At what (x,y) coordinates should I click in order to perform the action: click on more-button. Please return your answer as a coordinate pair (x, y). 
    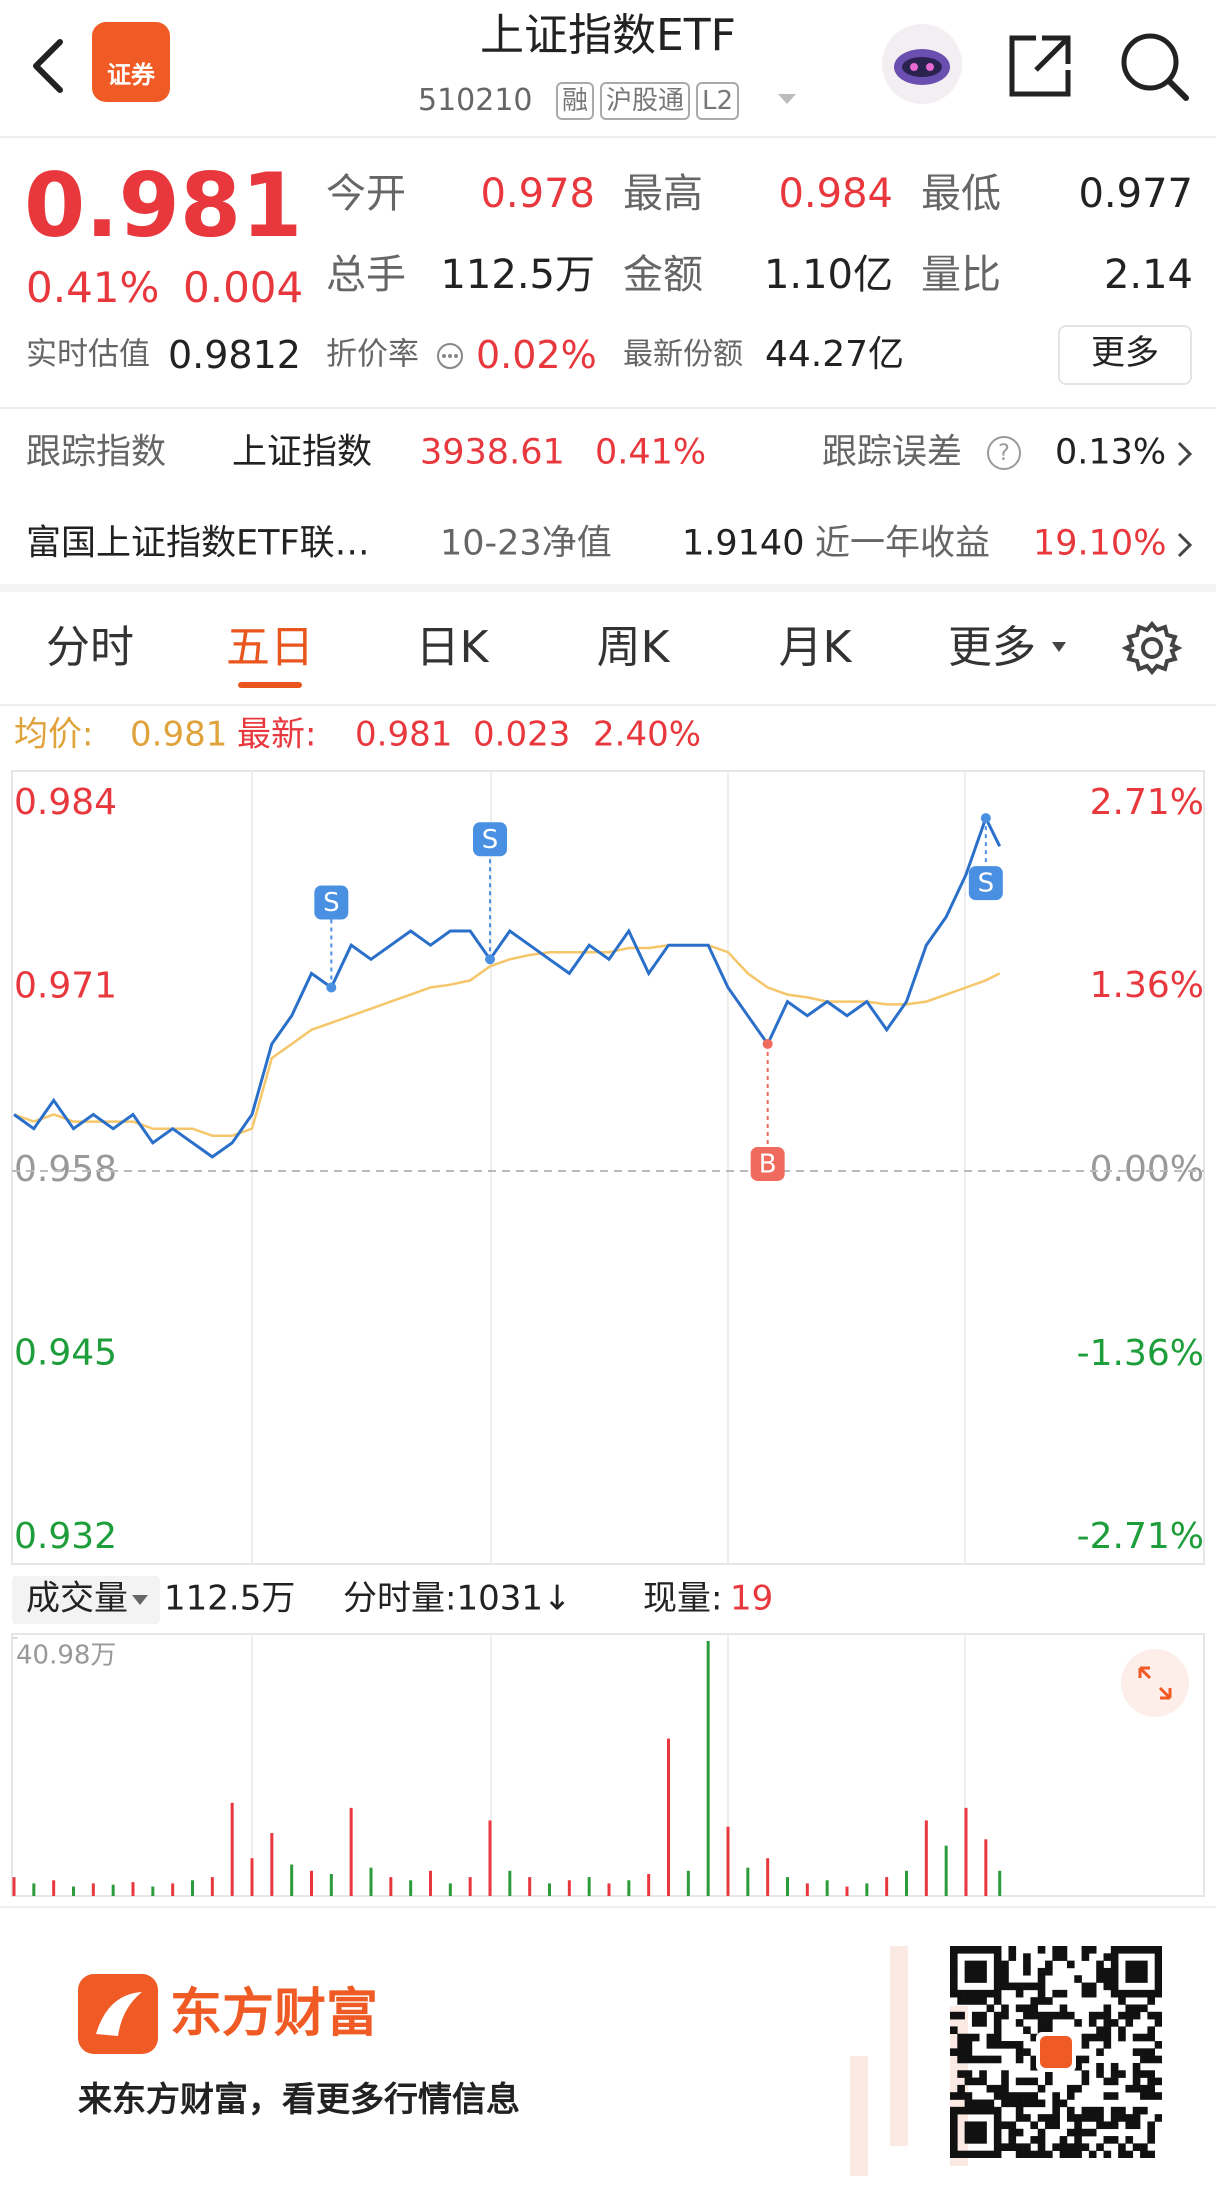
    Looking at the image, I should click on (1125, 355).